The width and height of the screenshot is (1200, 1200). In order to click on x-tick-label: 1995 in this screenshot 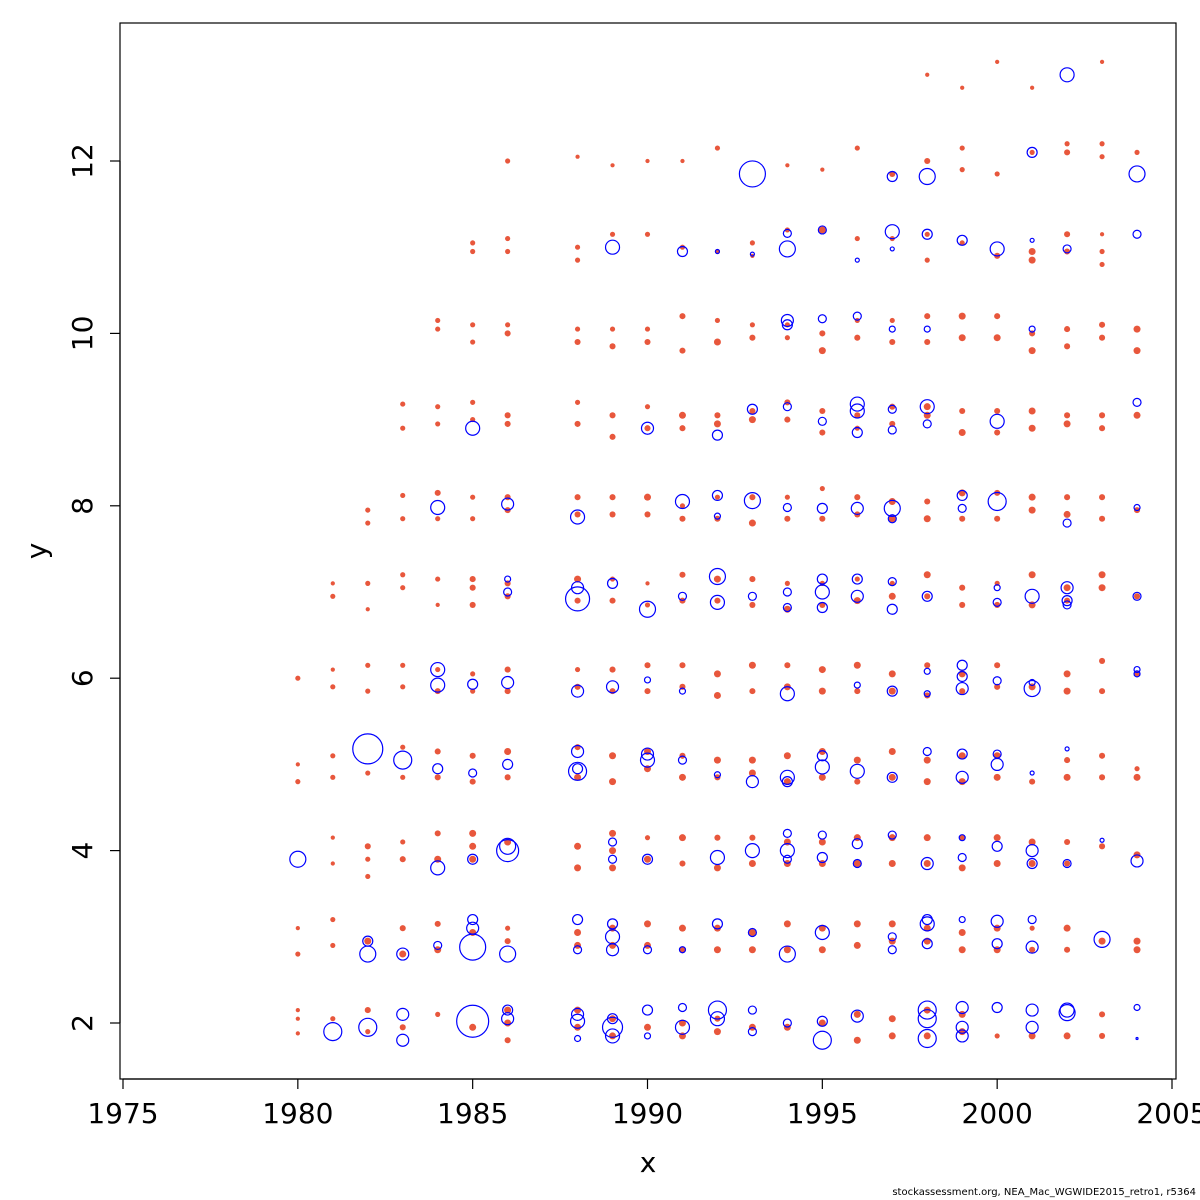, I will do `click(822, 1113)`.